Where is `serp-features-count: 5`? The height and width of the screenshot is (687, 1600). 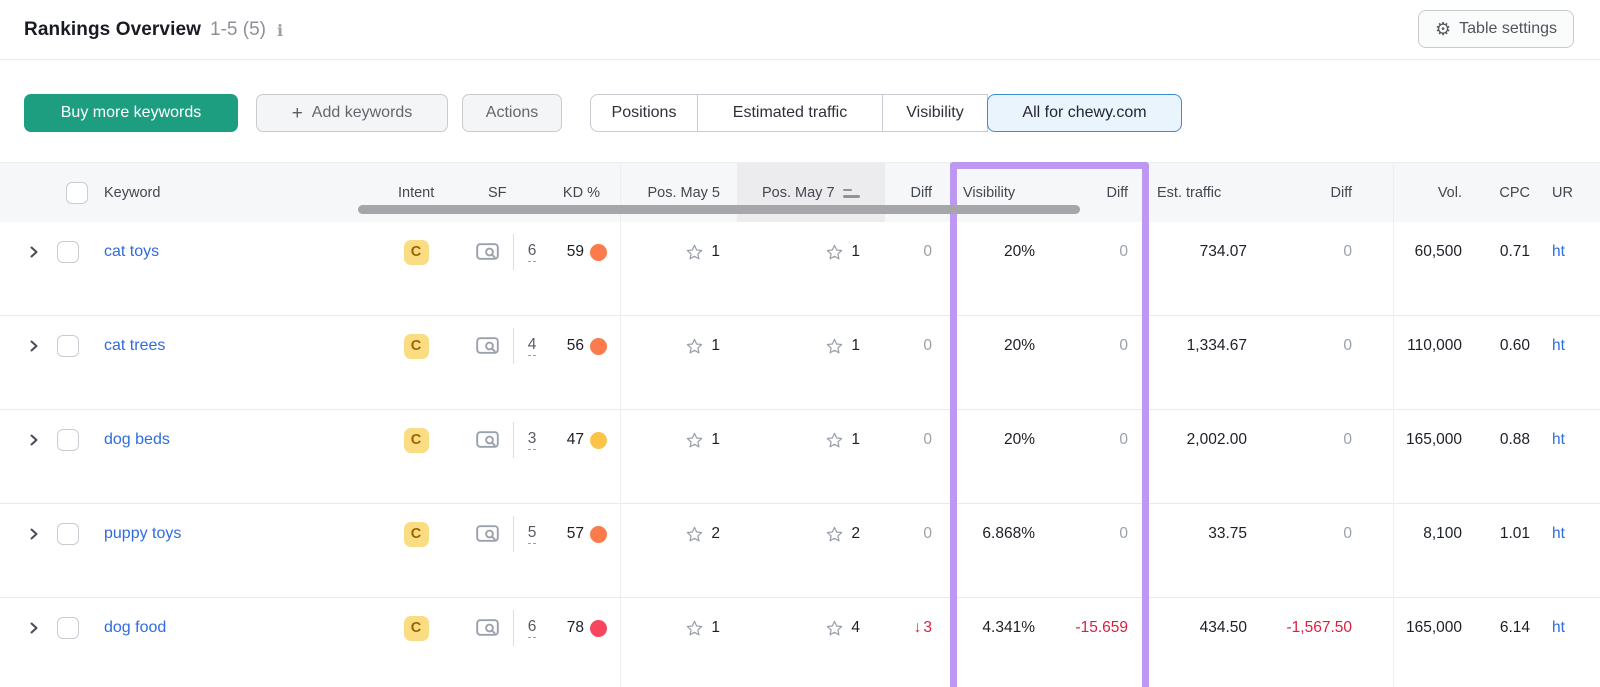
serp-features-count: 5 is located at coordinates (532, 534).